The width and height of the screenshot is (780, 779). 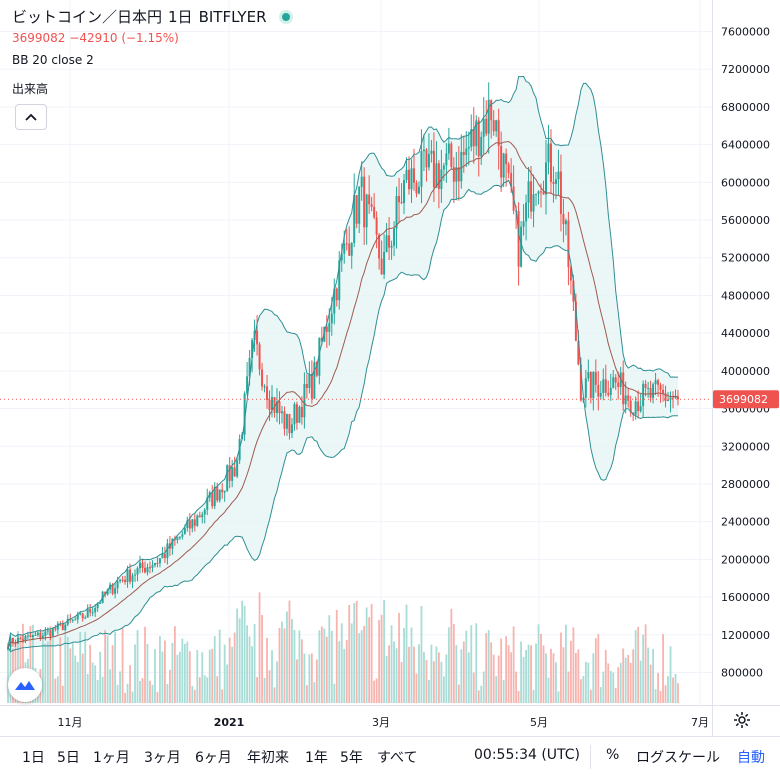 I want to click on symbol-legend: ビットコイン／日本円 1日 BITFLYER, so click(x=152, y=16).